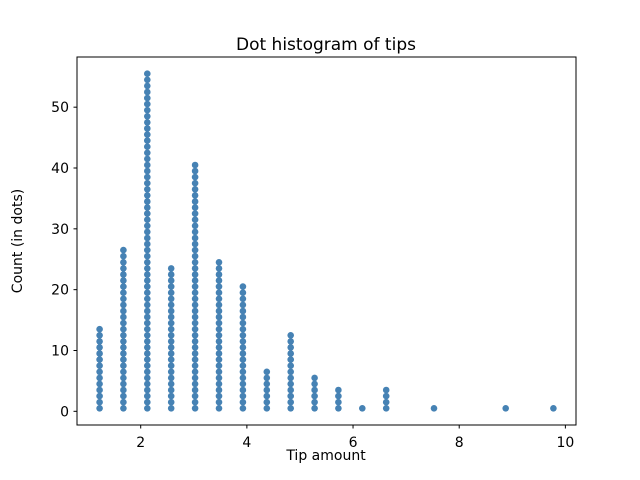 This screenshot has width=640, height=480. Describe the element at coordinates (60, 169) in the screenshot. I see `y-tick-label: 40` at that location.